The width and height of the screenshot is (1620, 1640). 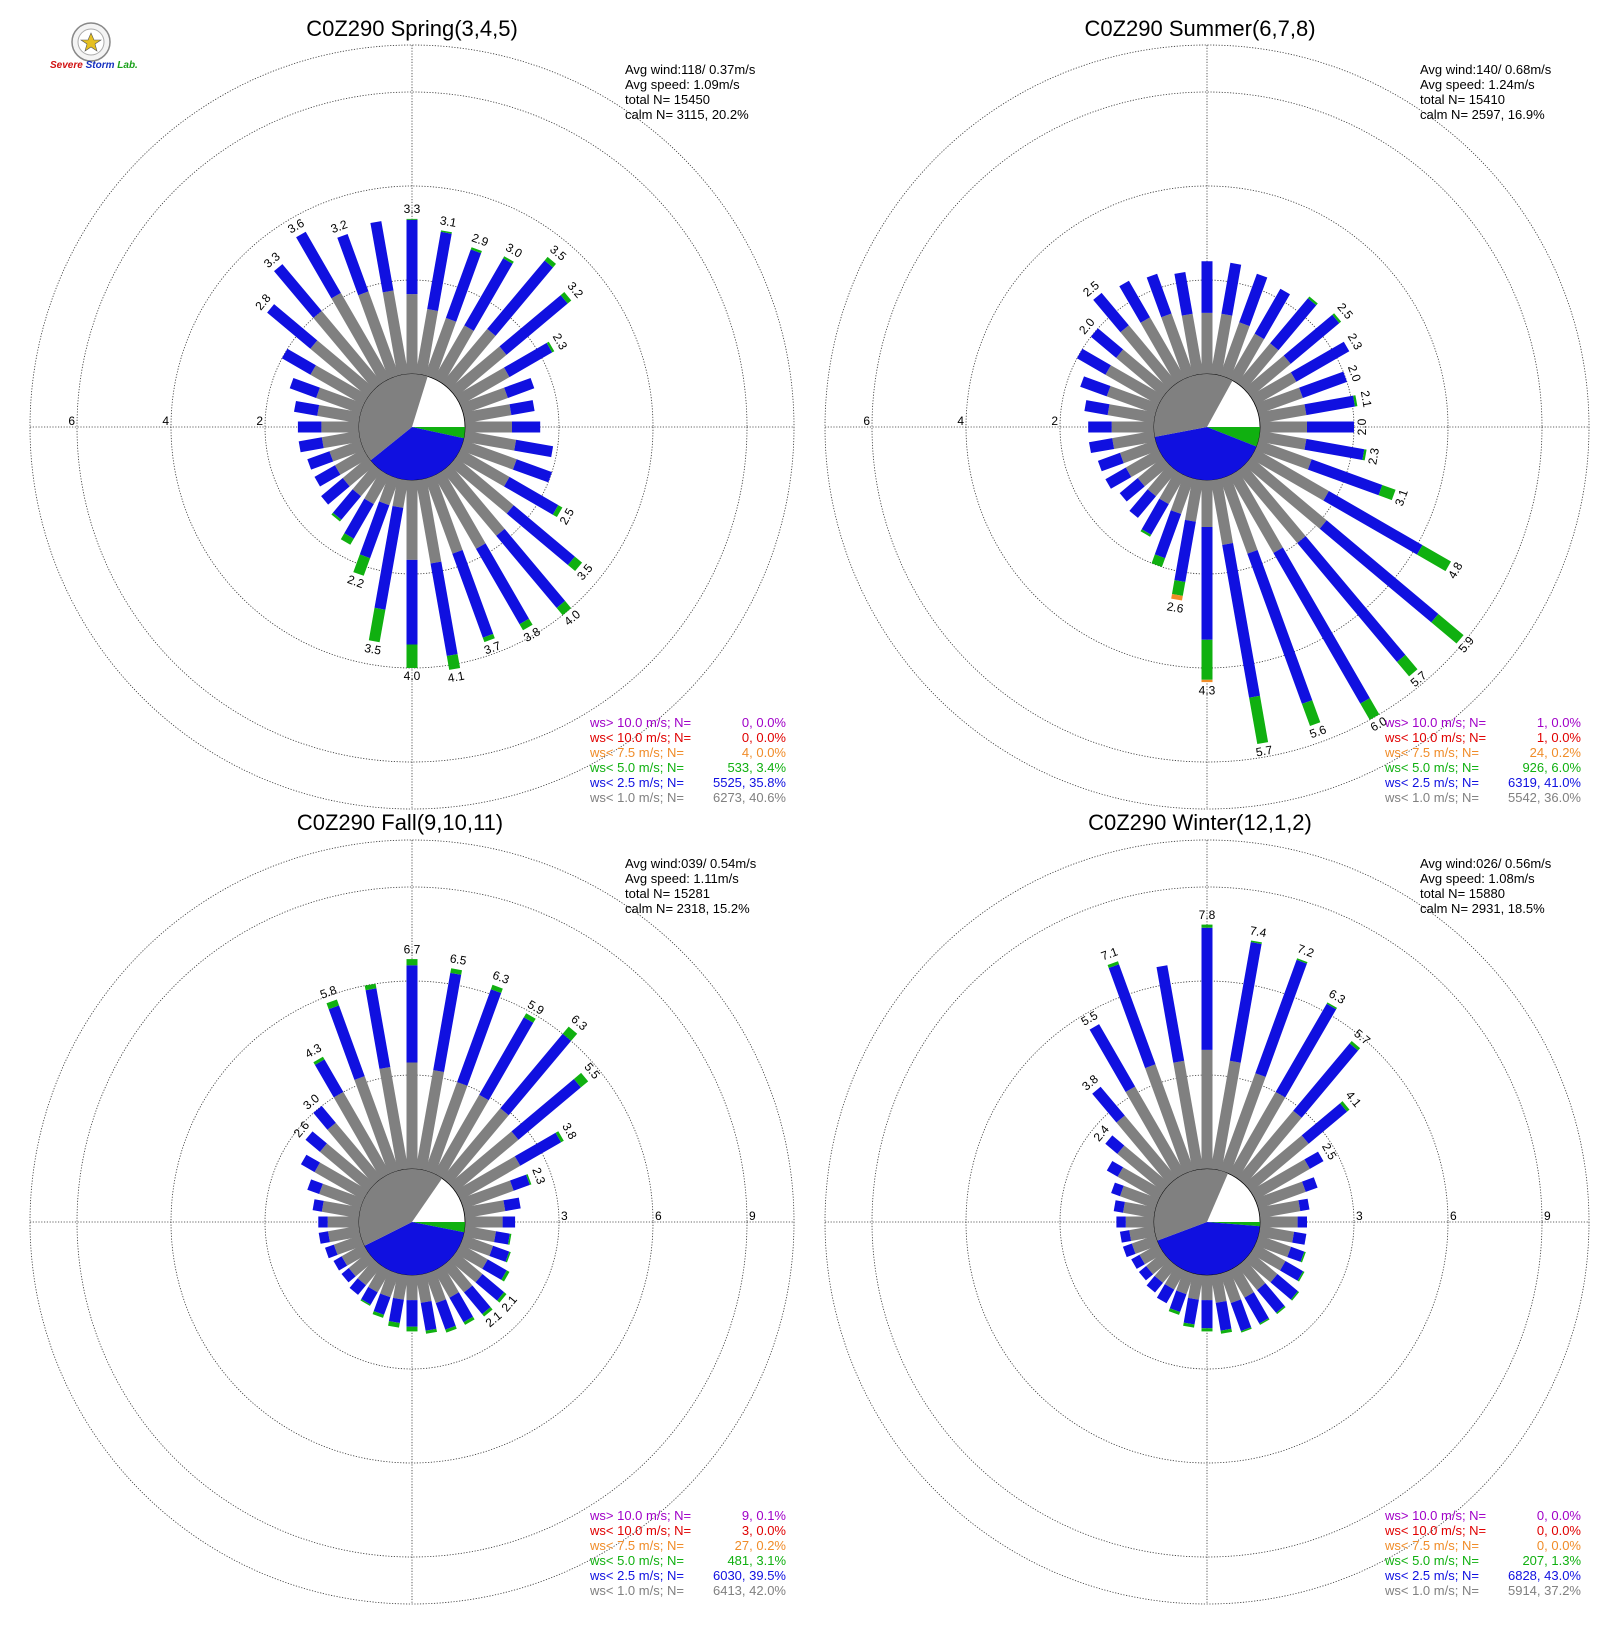 I want to click on bar-value-label: 3.7, so click(x=492, y=647).